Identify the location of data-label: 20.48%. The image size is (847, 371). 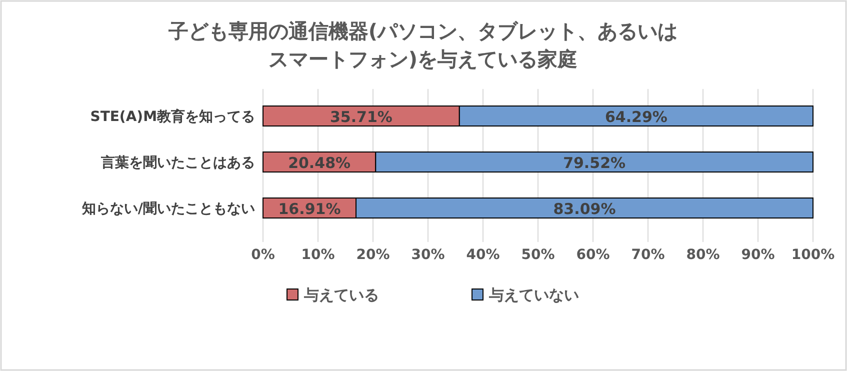
(319, 163).